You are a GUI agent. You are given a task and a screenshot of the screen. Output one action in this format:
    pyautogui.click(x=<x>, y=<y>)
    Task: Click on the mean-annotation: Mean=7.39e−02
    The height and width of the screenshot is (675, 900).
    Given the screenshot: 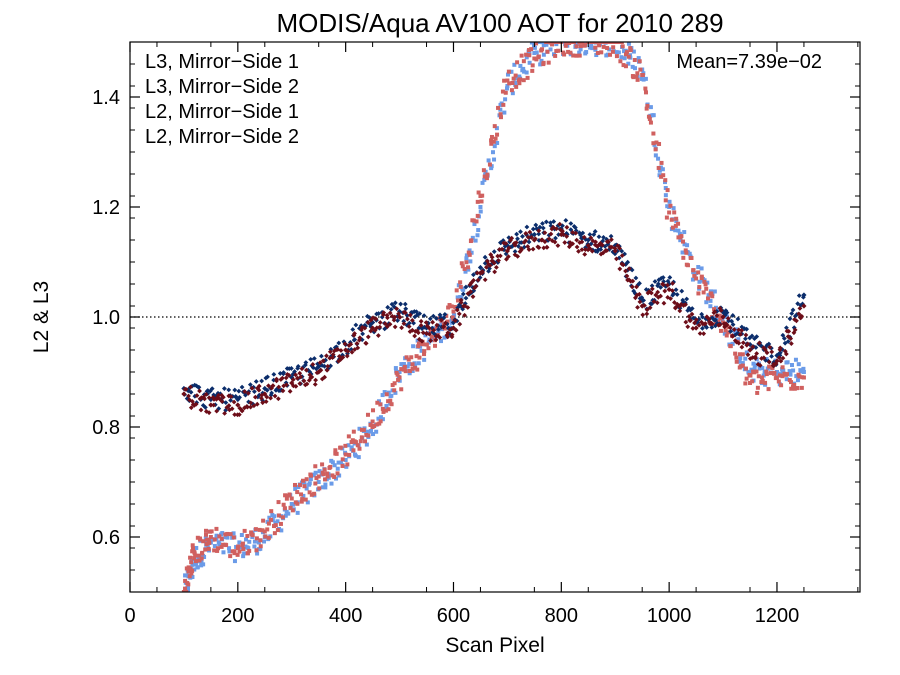 What is the action you would take?
    pyautogui.click(x=749, y=62)
    